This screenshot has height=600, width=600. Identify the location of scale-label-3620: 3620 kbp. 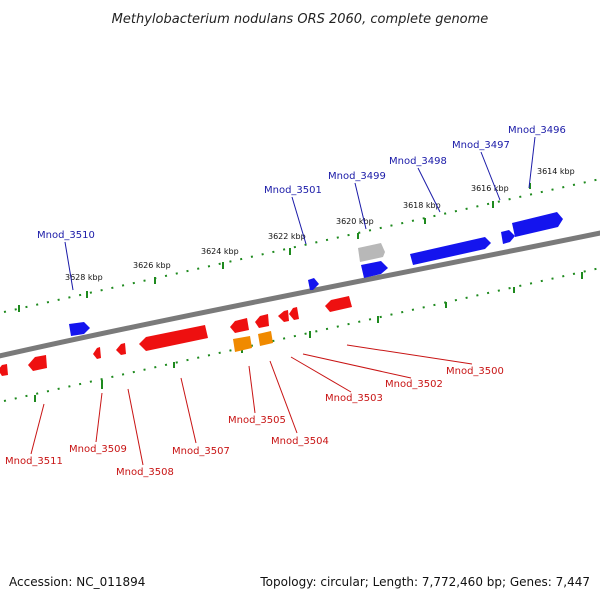
(355, 221).